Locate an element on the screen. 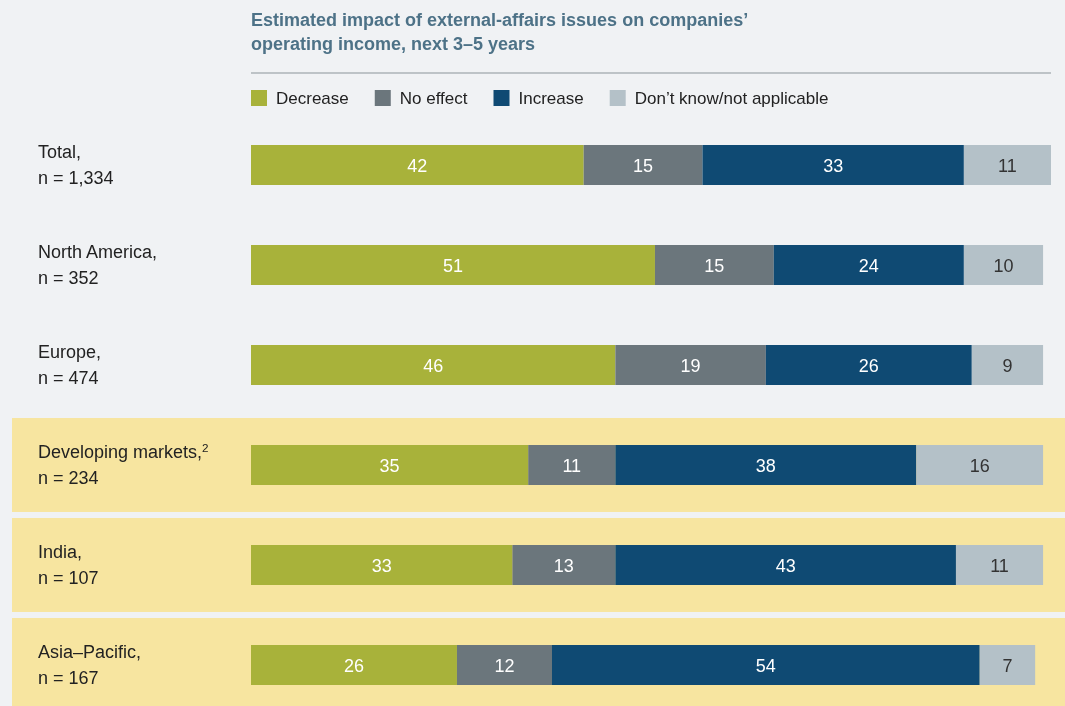 Image resolution: width=1065 pixels, height=706 pixels. data-label: 54 is located at coordinates (765, 666).